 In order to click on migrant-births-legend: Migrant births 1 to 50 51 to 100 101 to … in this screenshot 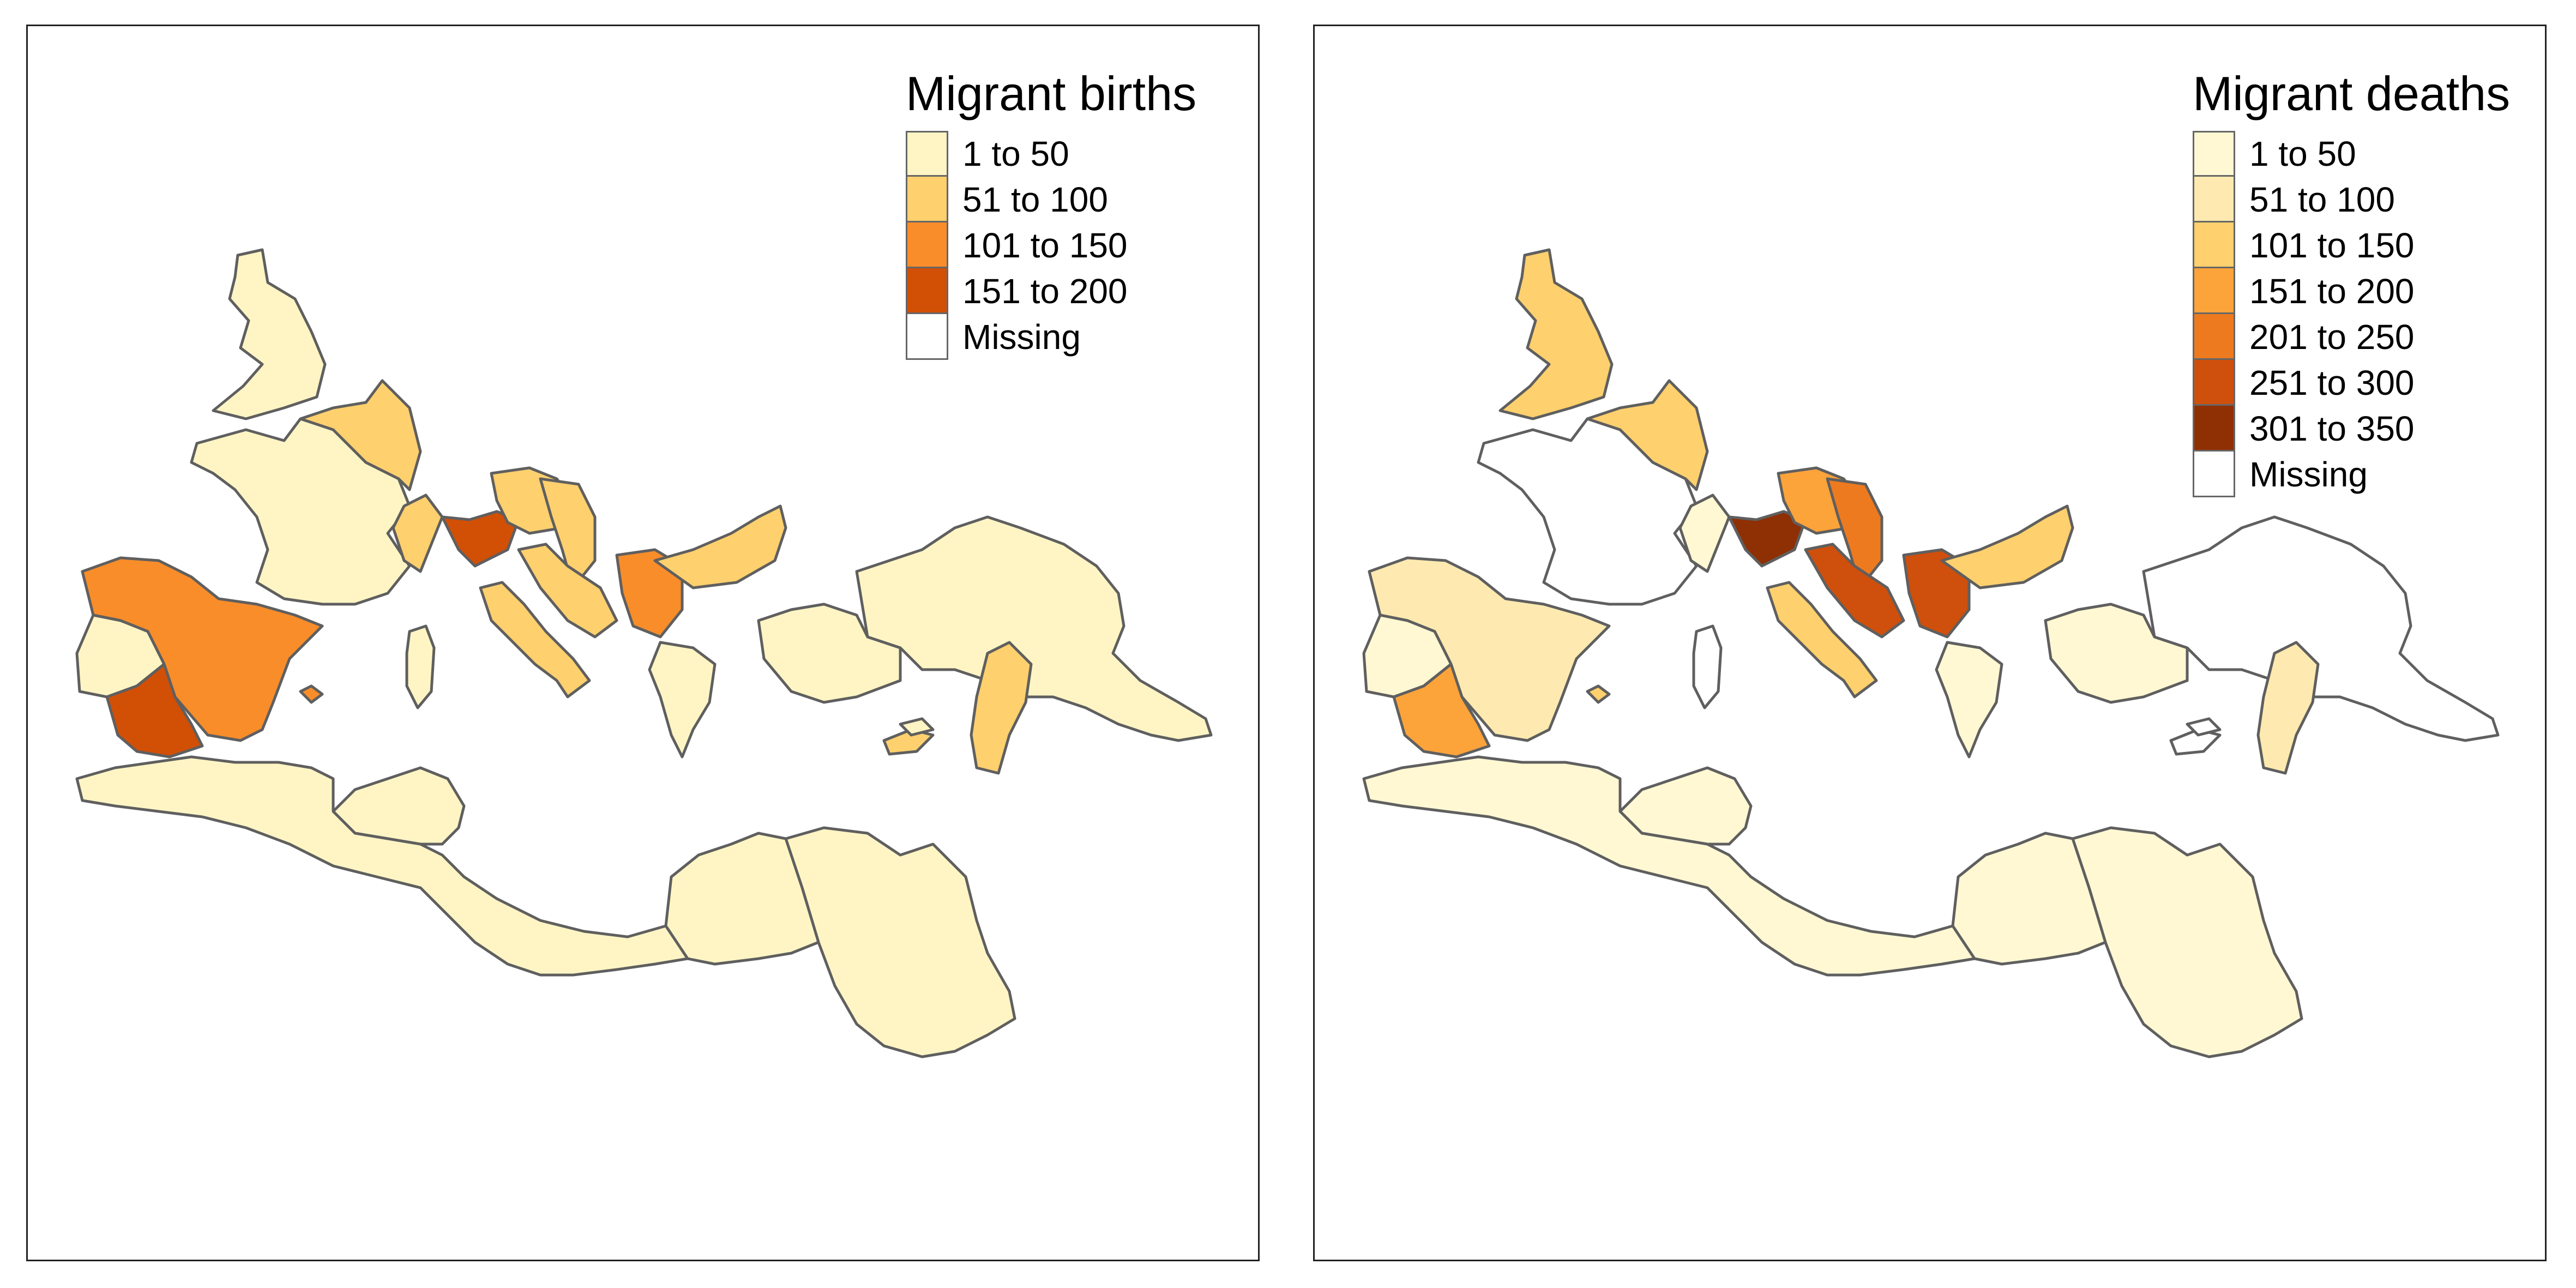, I will do `click(1051, 215)`.